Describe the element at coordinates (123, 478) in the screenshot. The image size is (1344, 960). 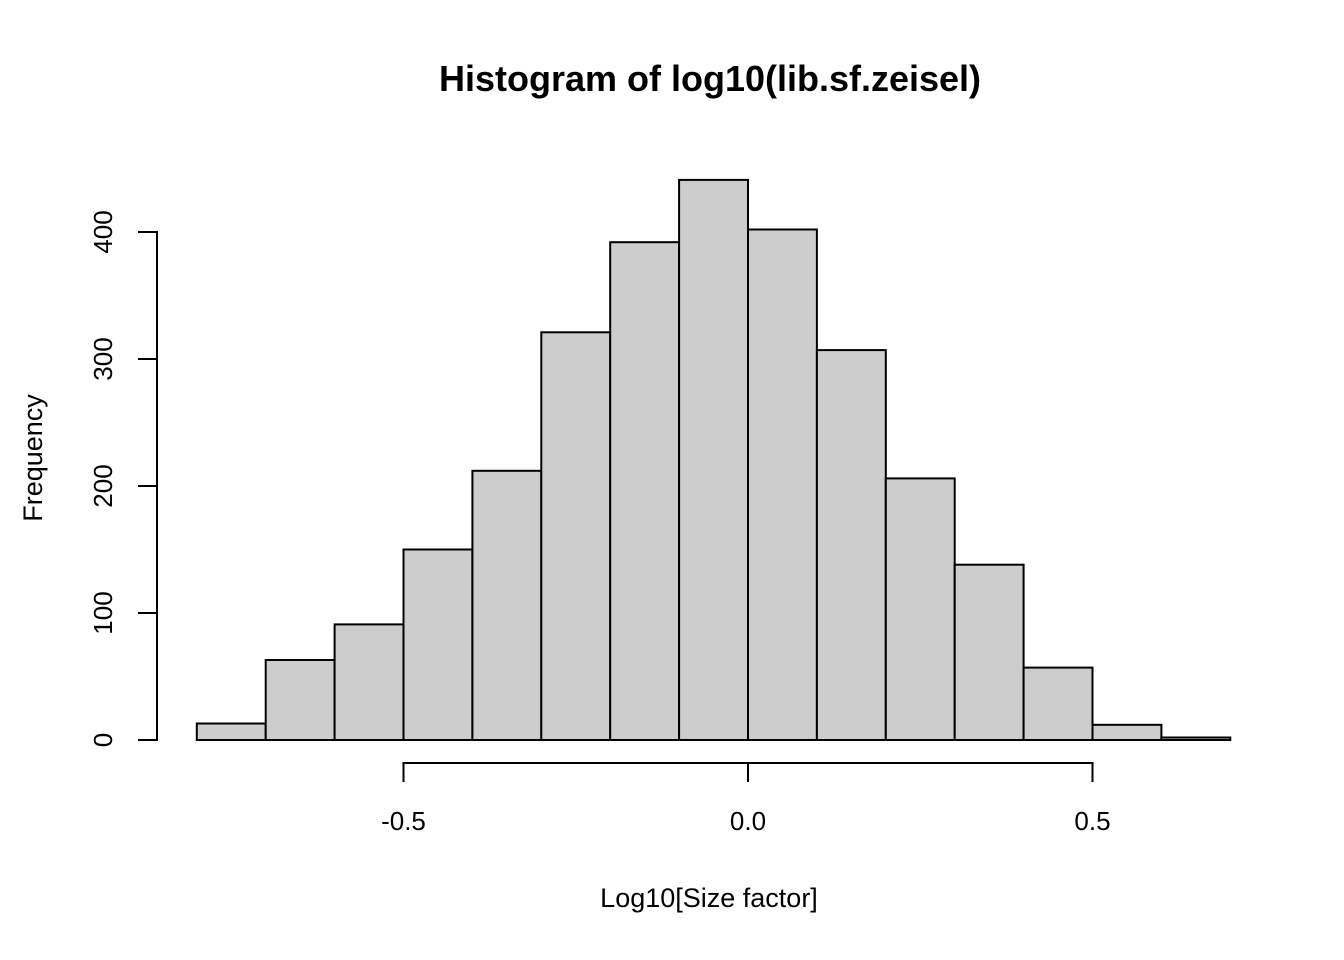
I see `y-axis: 0 100 200 300 400` at that location.